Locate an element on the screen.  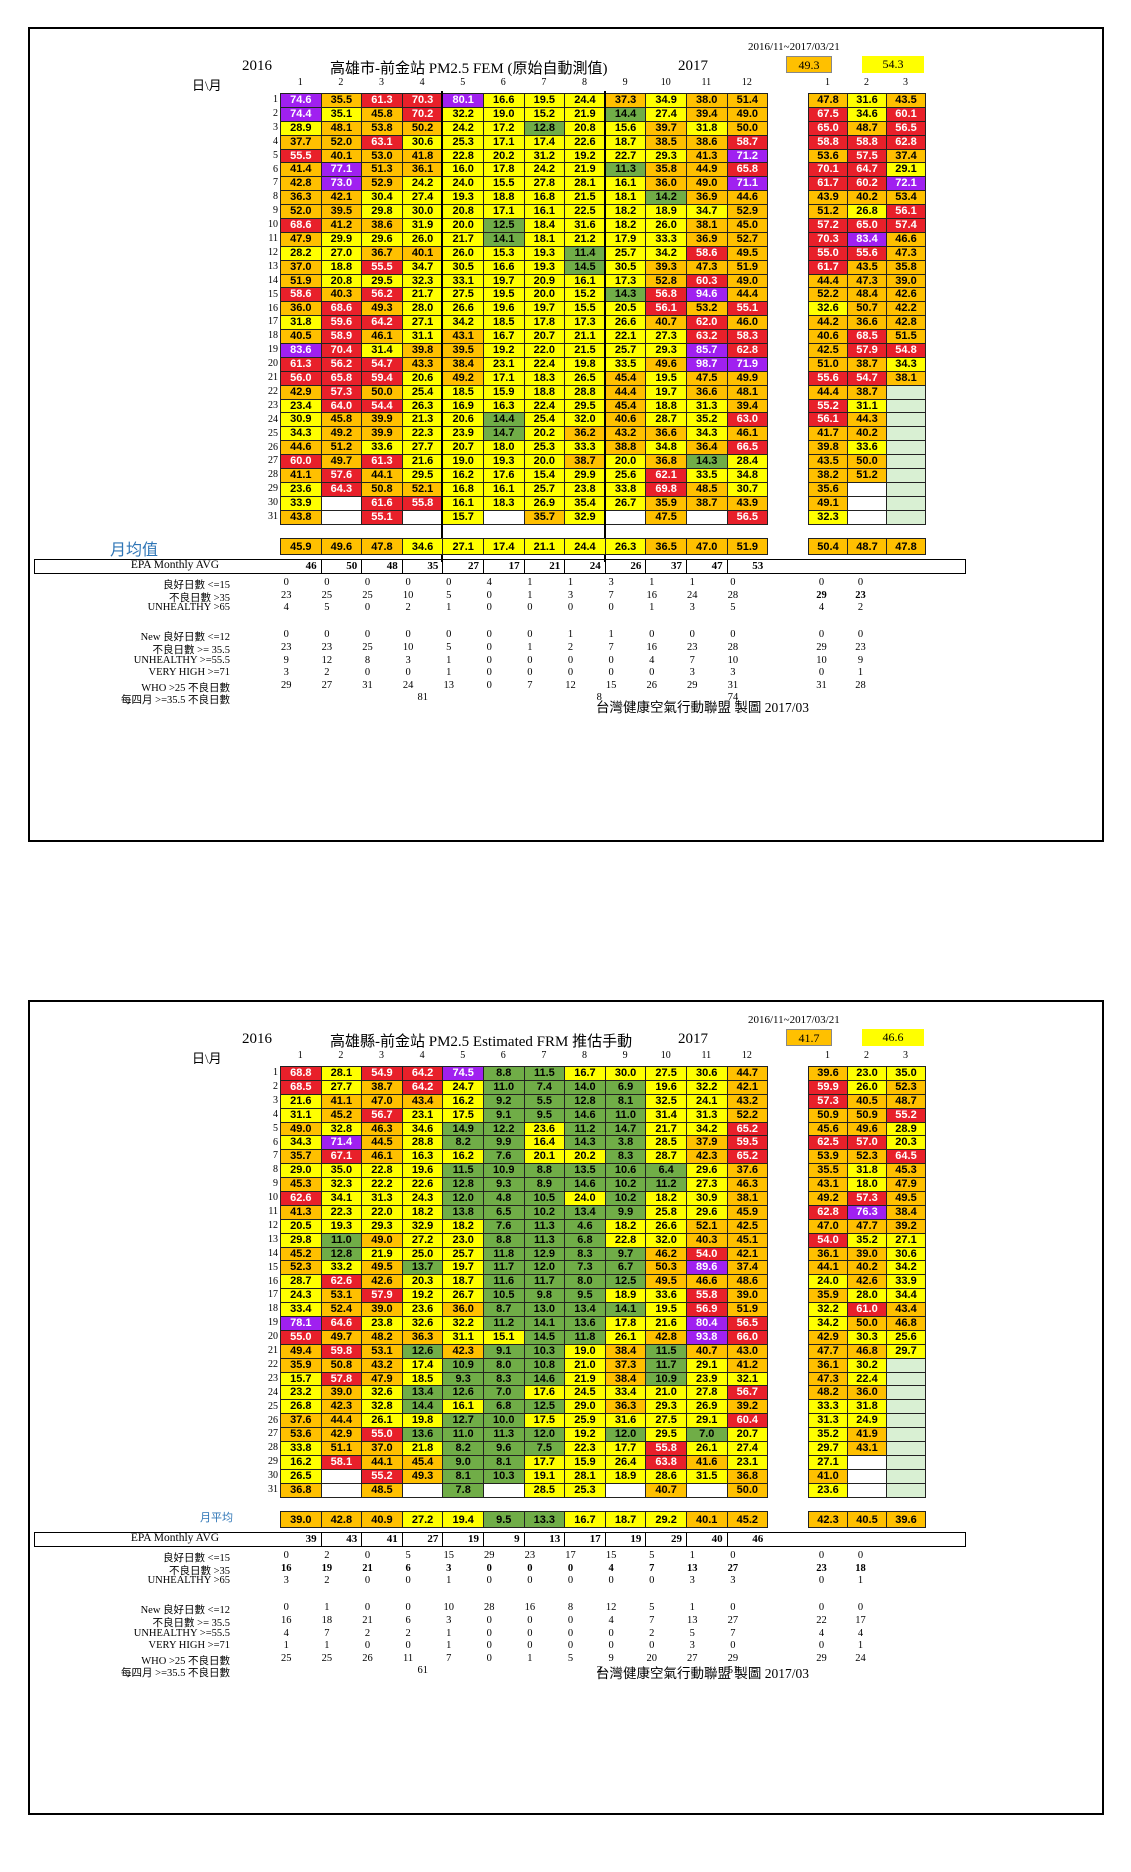
stat-value-2016: 6 is located at coordinates (408, 1620).